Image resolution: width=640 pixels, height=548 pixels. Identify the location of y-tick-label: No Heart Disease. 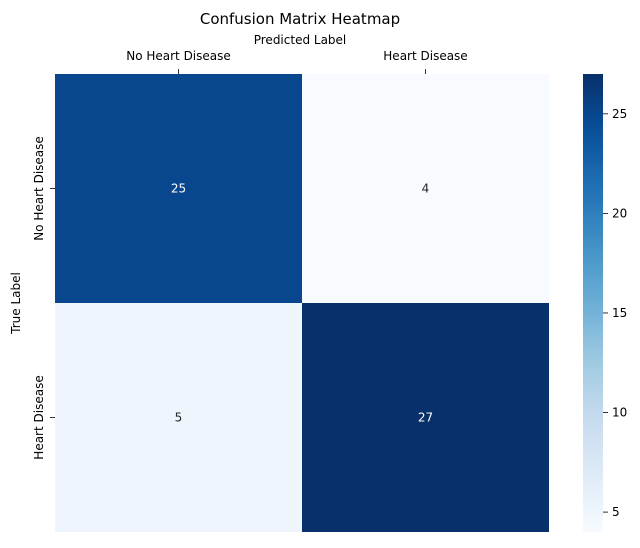
(39, 188).